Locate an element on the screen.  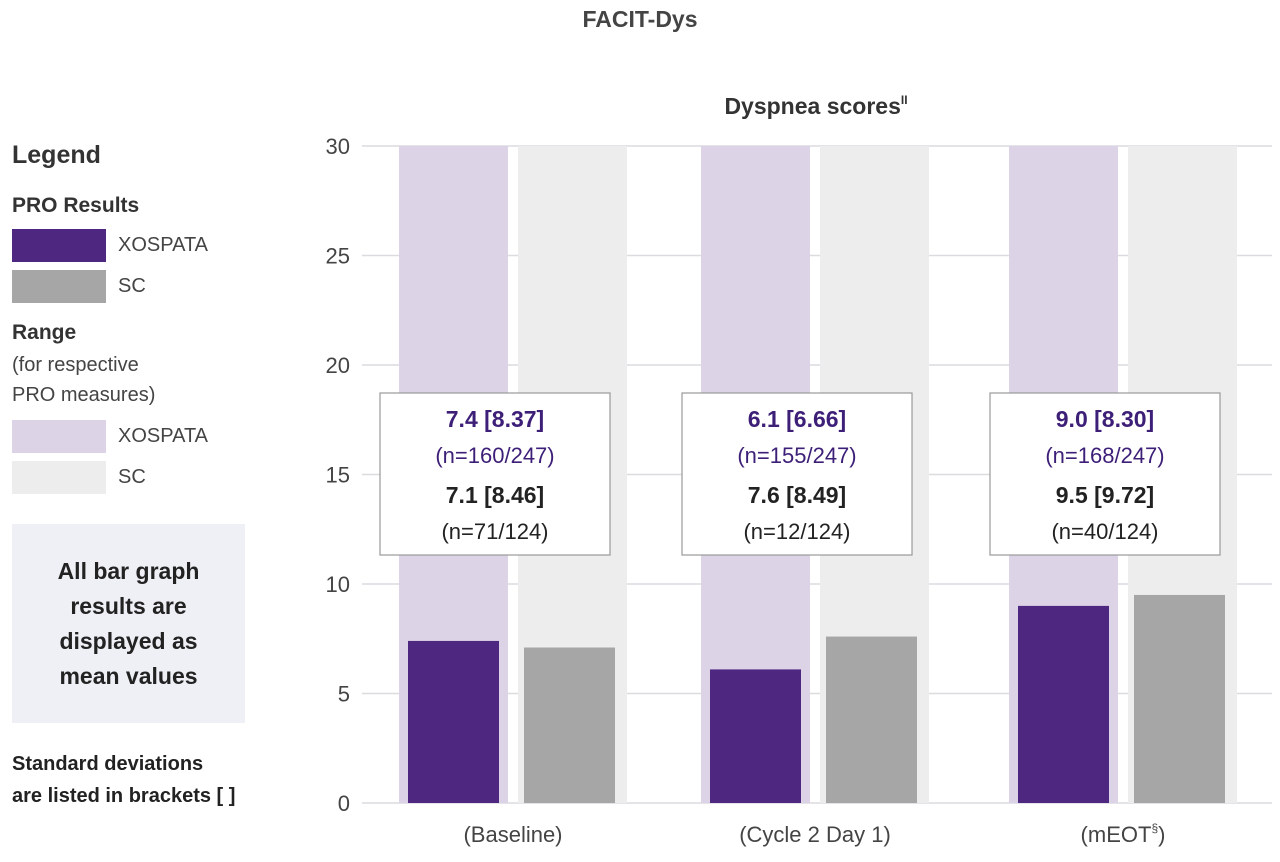
n-label: (n=155/247) is located at coordinates (796, 455).